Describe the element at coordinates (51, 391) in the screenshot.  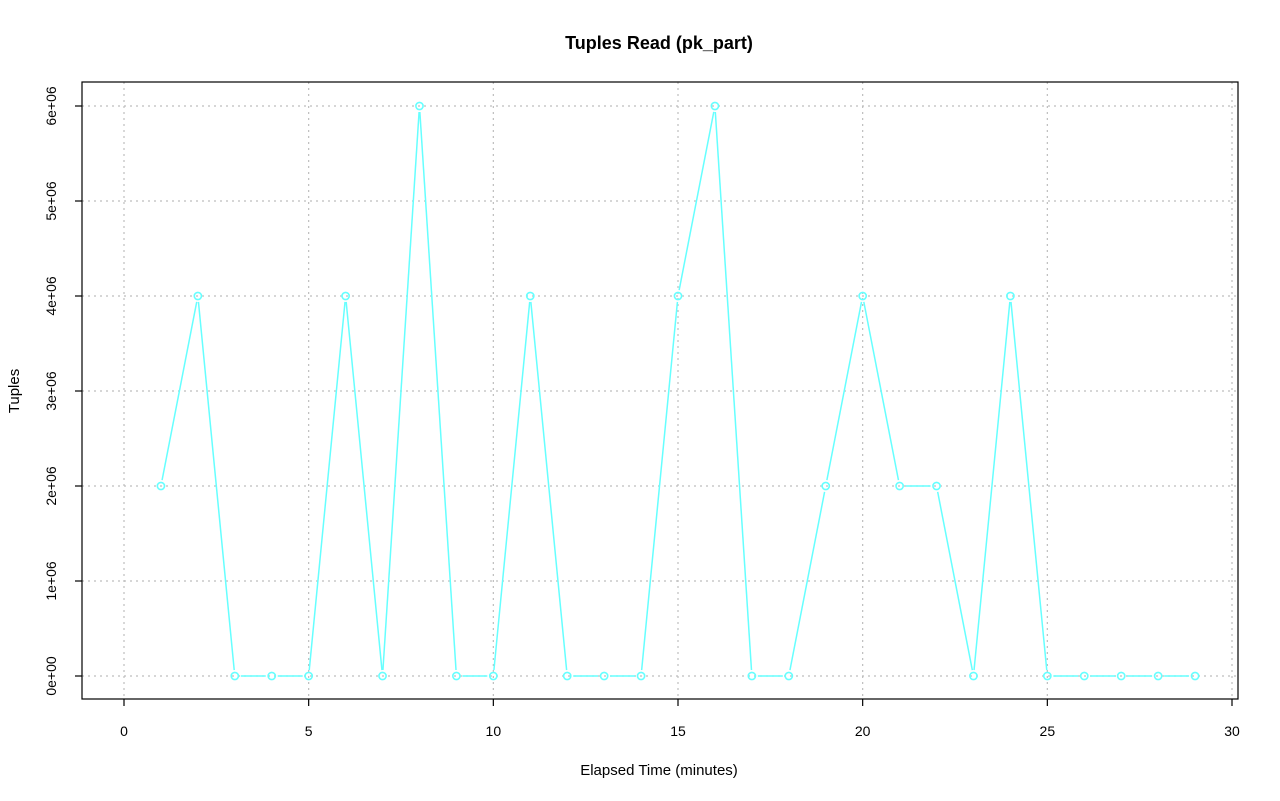
I see `y-tick-label: 3e+06` at that location.